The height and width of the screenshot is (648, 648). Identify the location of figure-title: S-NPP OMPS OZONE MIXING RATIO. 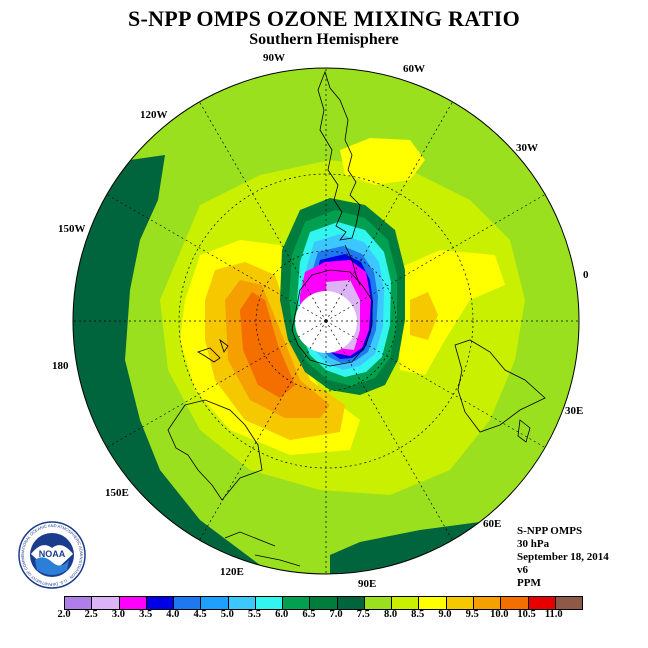
(324, 18).